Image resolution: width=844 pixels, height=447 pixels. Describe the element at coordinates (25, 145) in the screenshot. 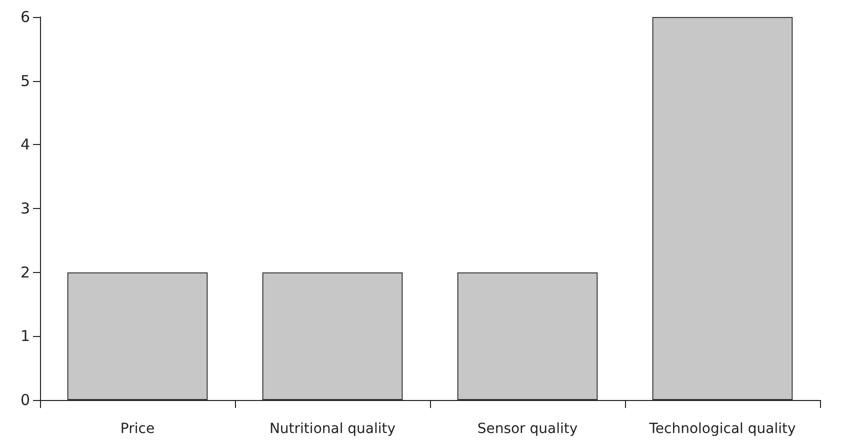

I see `y-tick-label: 4` at that location.